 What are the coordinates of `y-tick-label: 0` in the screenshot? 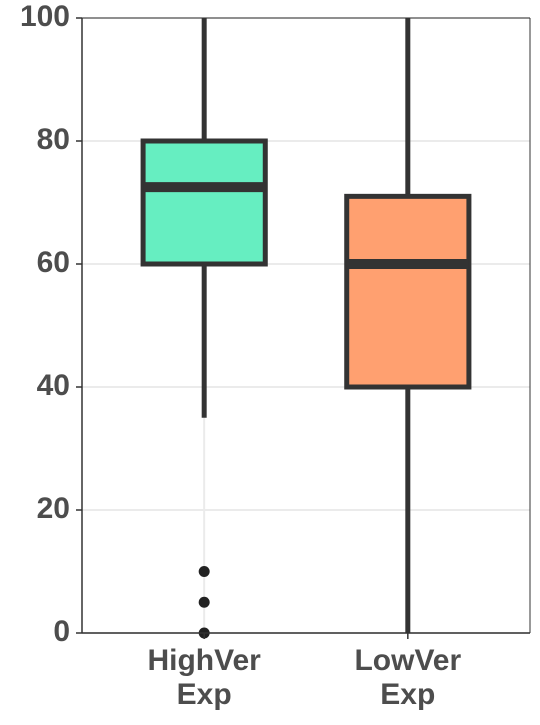 It's located at (61, 631).